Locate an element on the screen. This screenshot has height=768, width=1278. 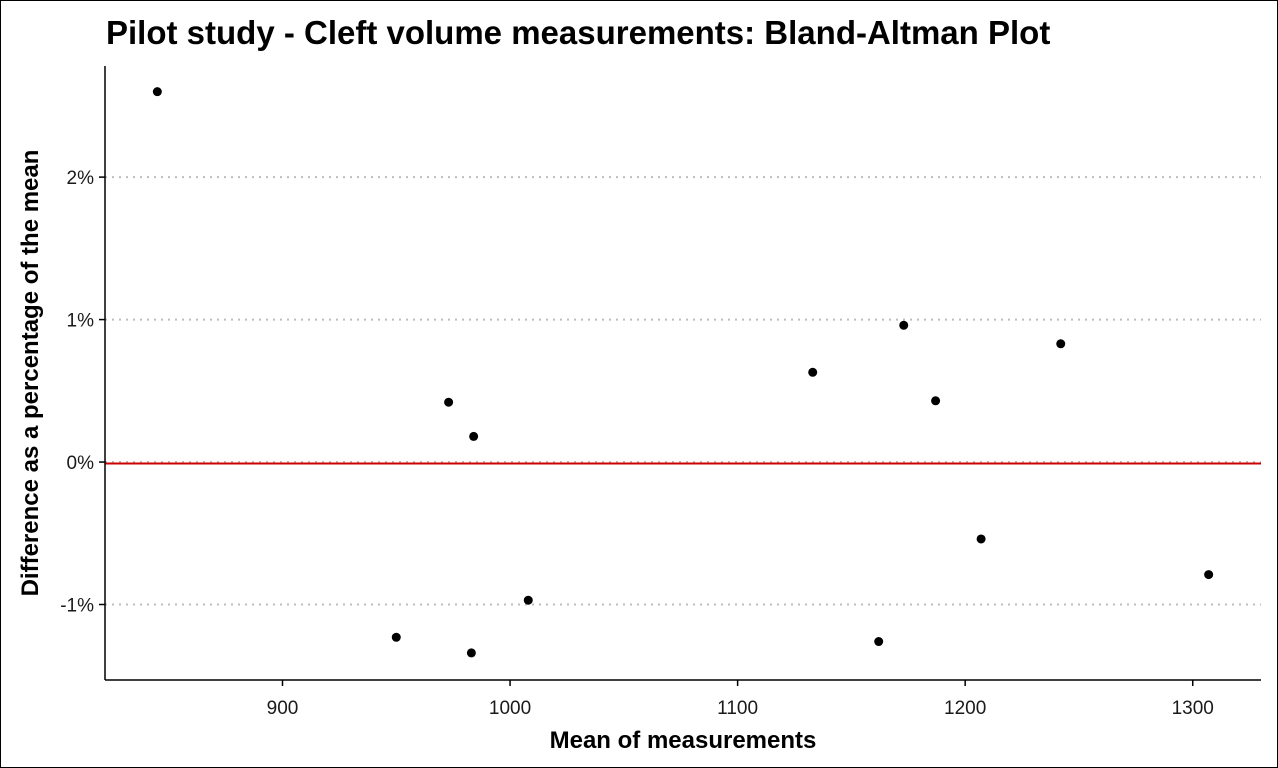
y-tick-label: 2% is located at coordinates (81, 178).